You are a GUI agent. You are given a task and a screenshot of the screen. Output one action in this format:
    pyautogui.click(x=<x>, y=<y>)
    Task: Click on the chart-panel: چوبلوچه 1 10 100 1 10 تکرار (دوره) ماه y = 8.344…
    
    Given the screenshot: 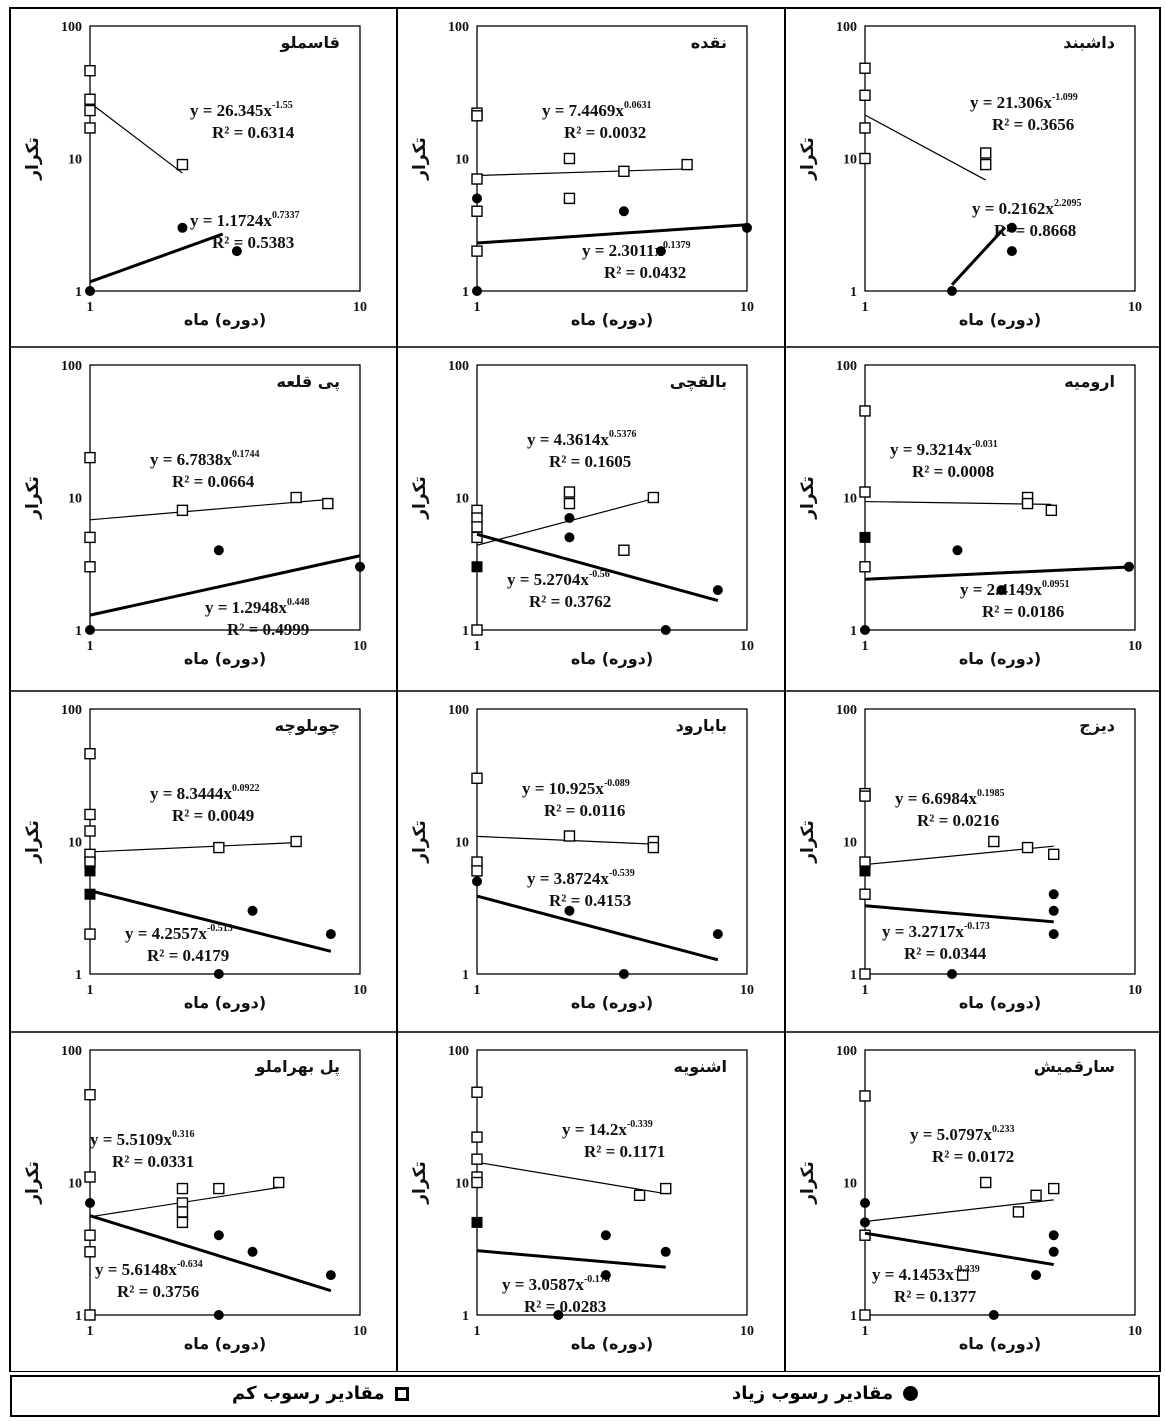 What is the action you would take?
    pyautogui.click(x=195, y=857)
    